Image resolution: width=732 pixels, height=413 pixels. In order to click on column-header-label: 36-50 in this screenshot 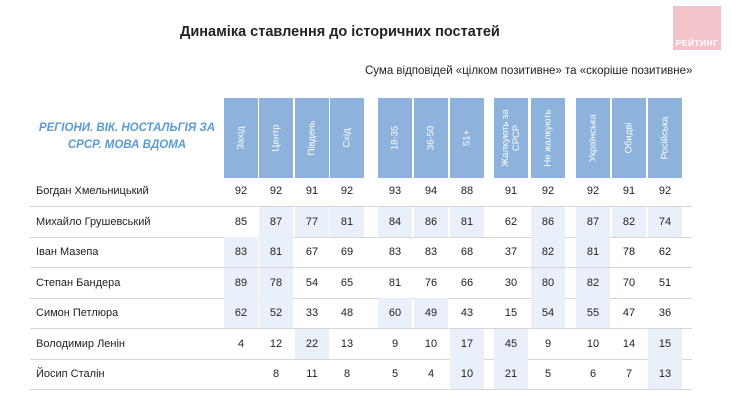, I will do `click(431, 138)`.